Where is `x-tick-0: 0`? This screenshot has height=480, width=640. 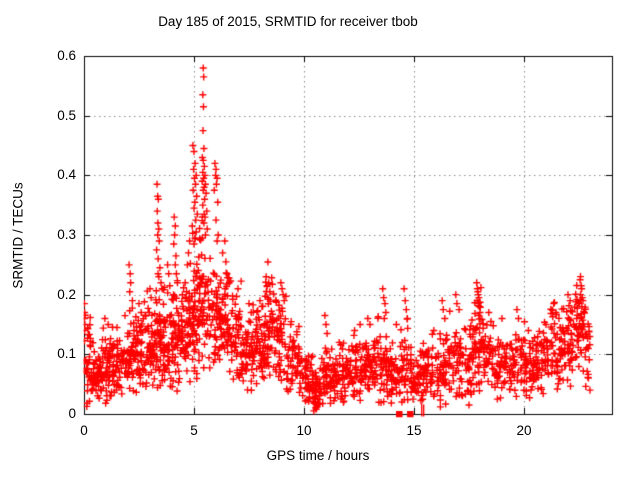
x-tick-0: 0 is located at coordinates (84, 430).